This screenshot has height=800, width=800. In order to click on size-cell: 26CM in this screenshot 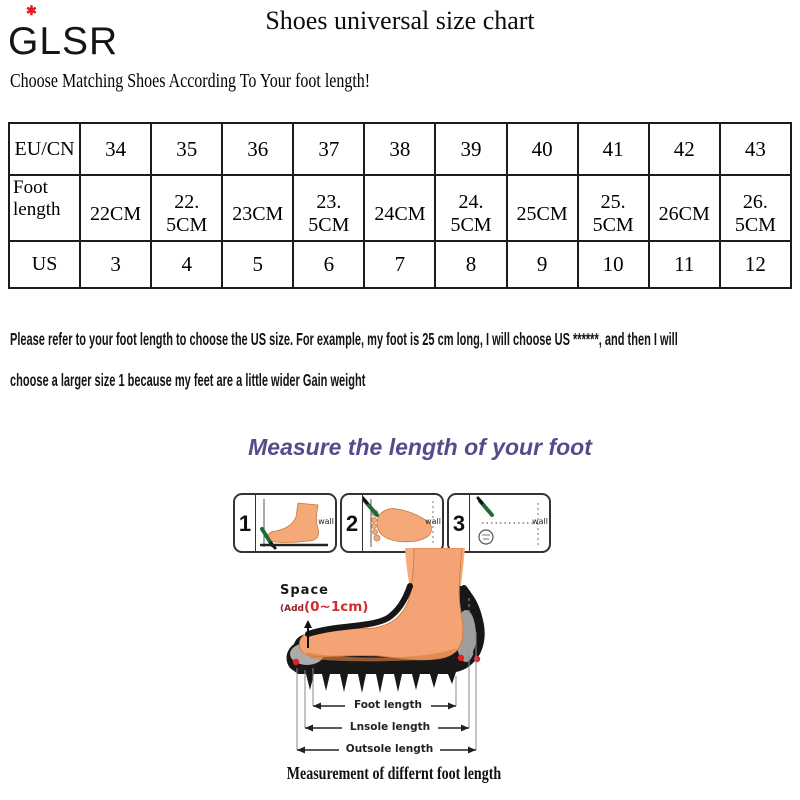, I will do `click(684, 208)`.